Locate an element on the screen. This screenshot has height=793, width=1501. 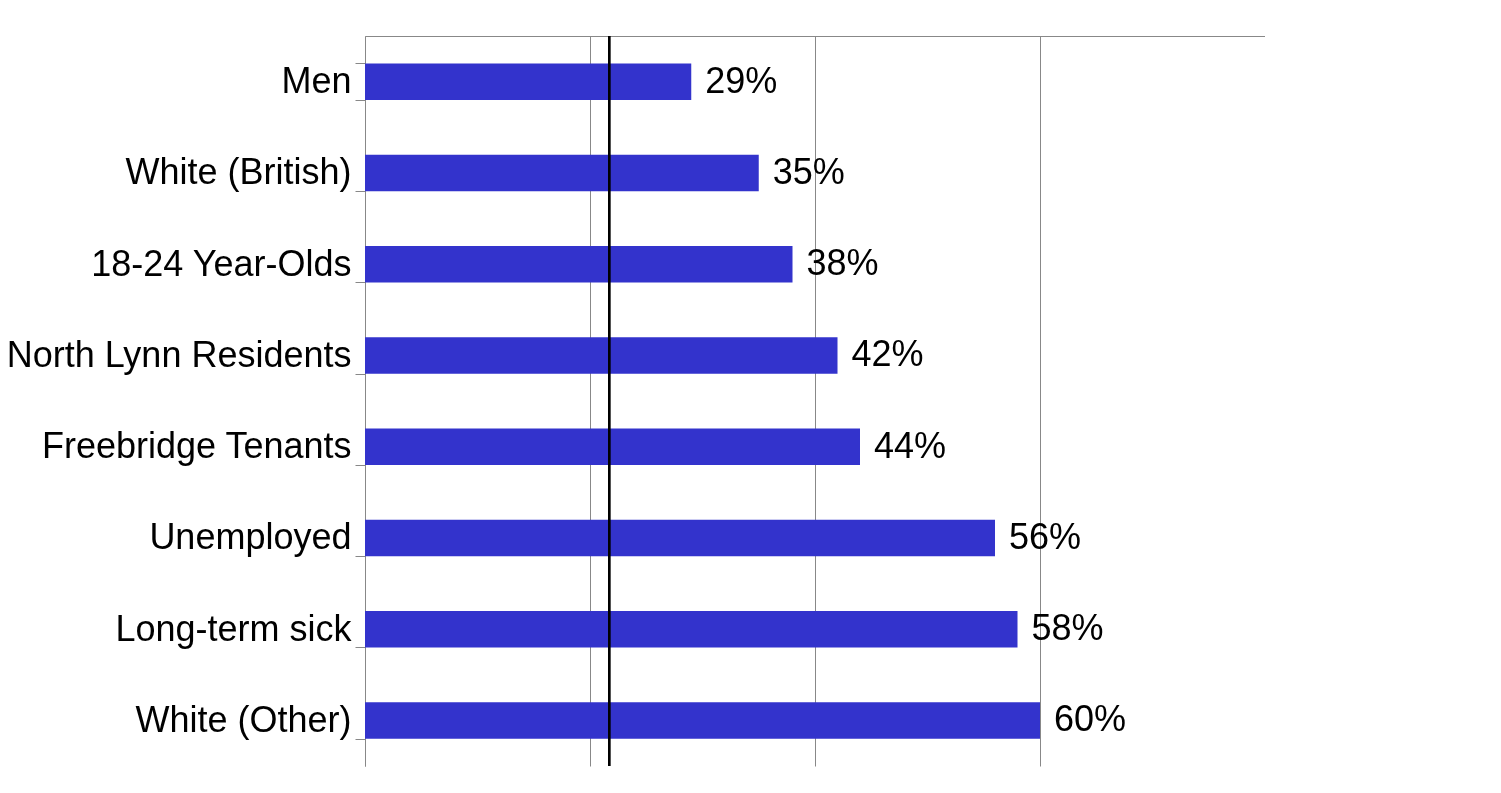
y-tick-label: White (British) is located at coordinates (238, 172).